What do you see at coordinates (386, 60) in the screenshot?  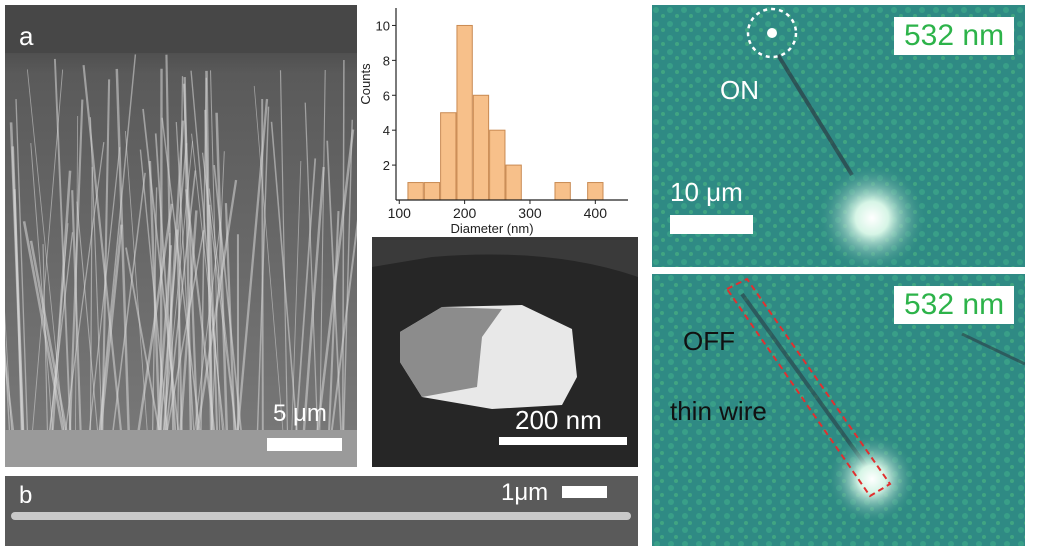 I see `y-tick-label: 8` at bounding box center [386, 60].